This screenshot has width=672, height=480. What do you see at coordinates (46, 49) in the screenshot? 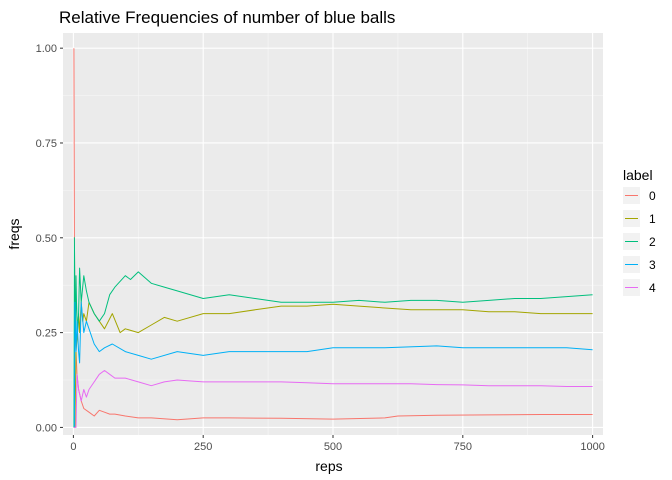
I see `y-tick-label: 1.00` at bounding box center [46, 49].